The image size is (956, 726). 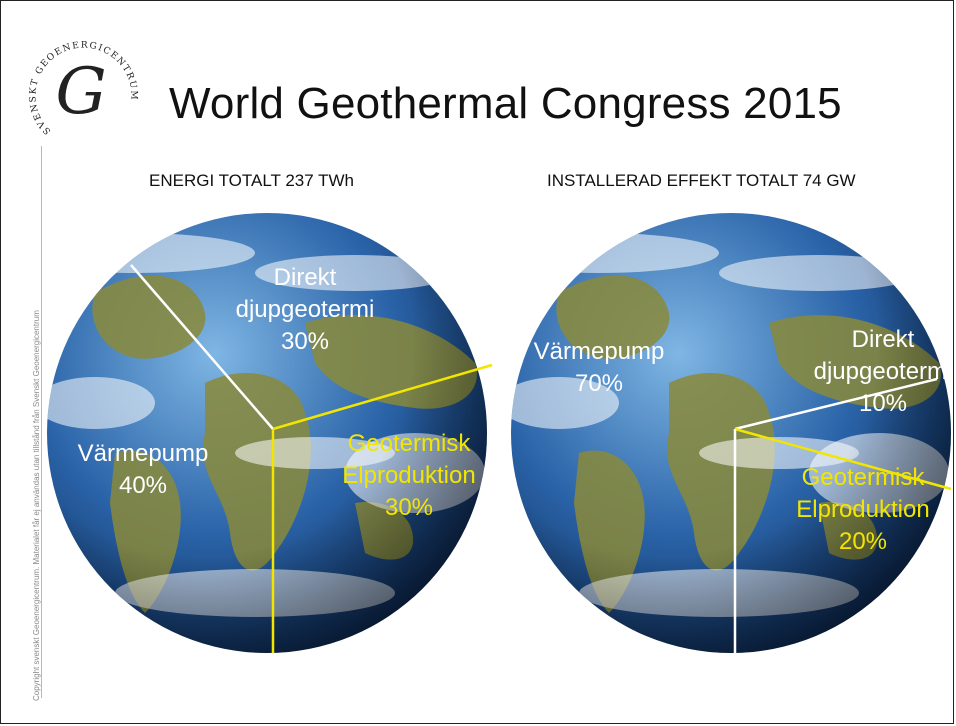 I want to click on page-title: World Geothermal Congress 2015, so click(x=505, y=103).